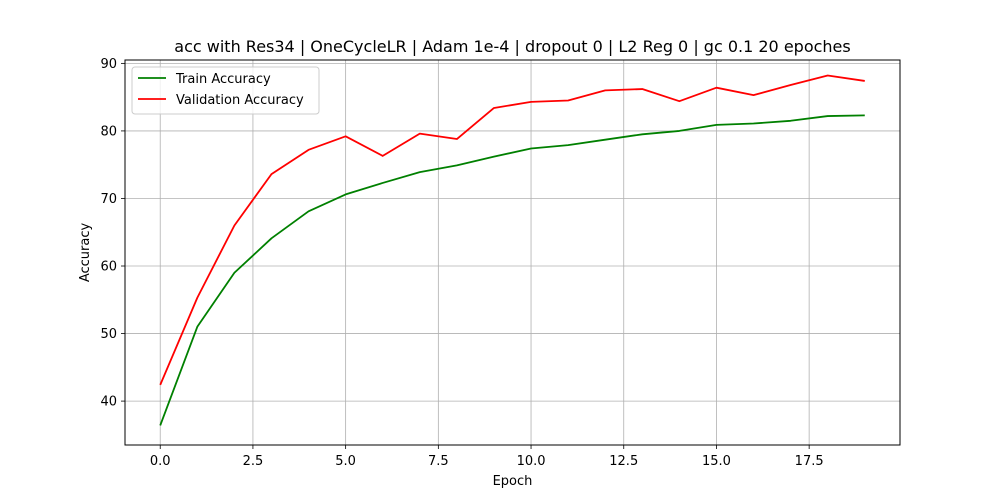 The height and width of the screenshot is (500, 1000). Describe the element at coordinates (108, 402) in the screenshot. I see `y-tick-label: 40` at that location.